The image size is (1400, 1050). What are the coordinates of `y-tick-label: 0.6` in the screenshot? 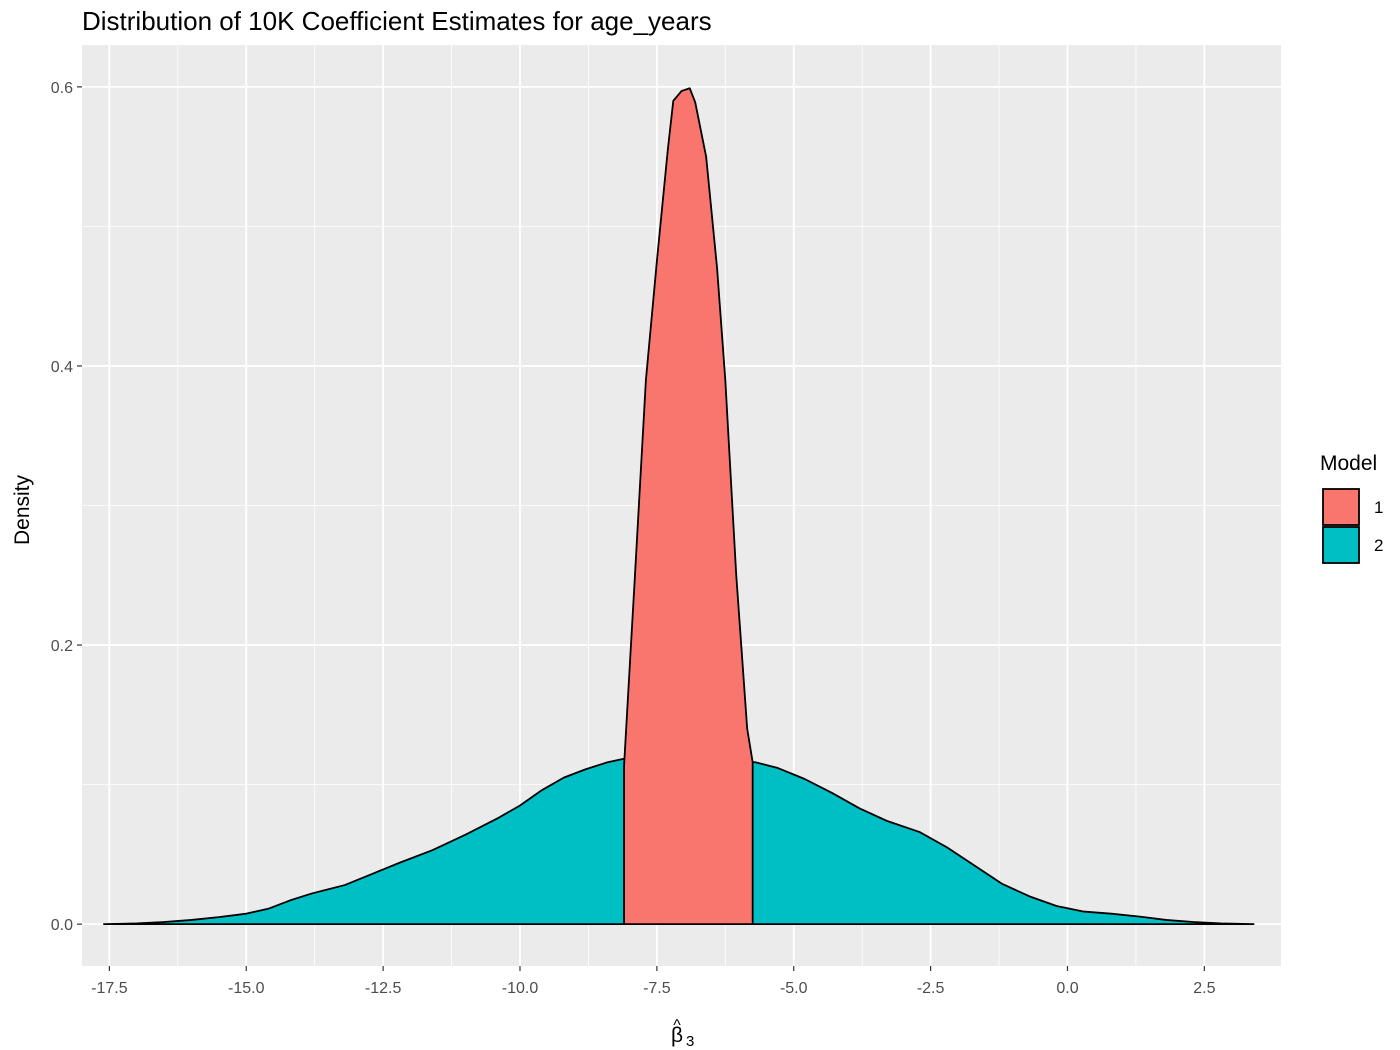 It's located at (62, 88).